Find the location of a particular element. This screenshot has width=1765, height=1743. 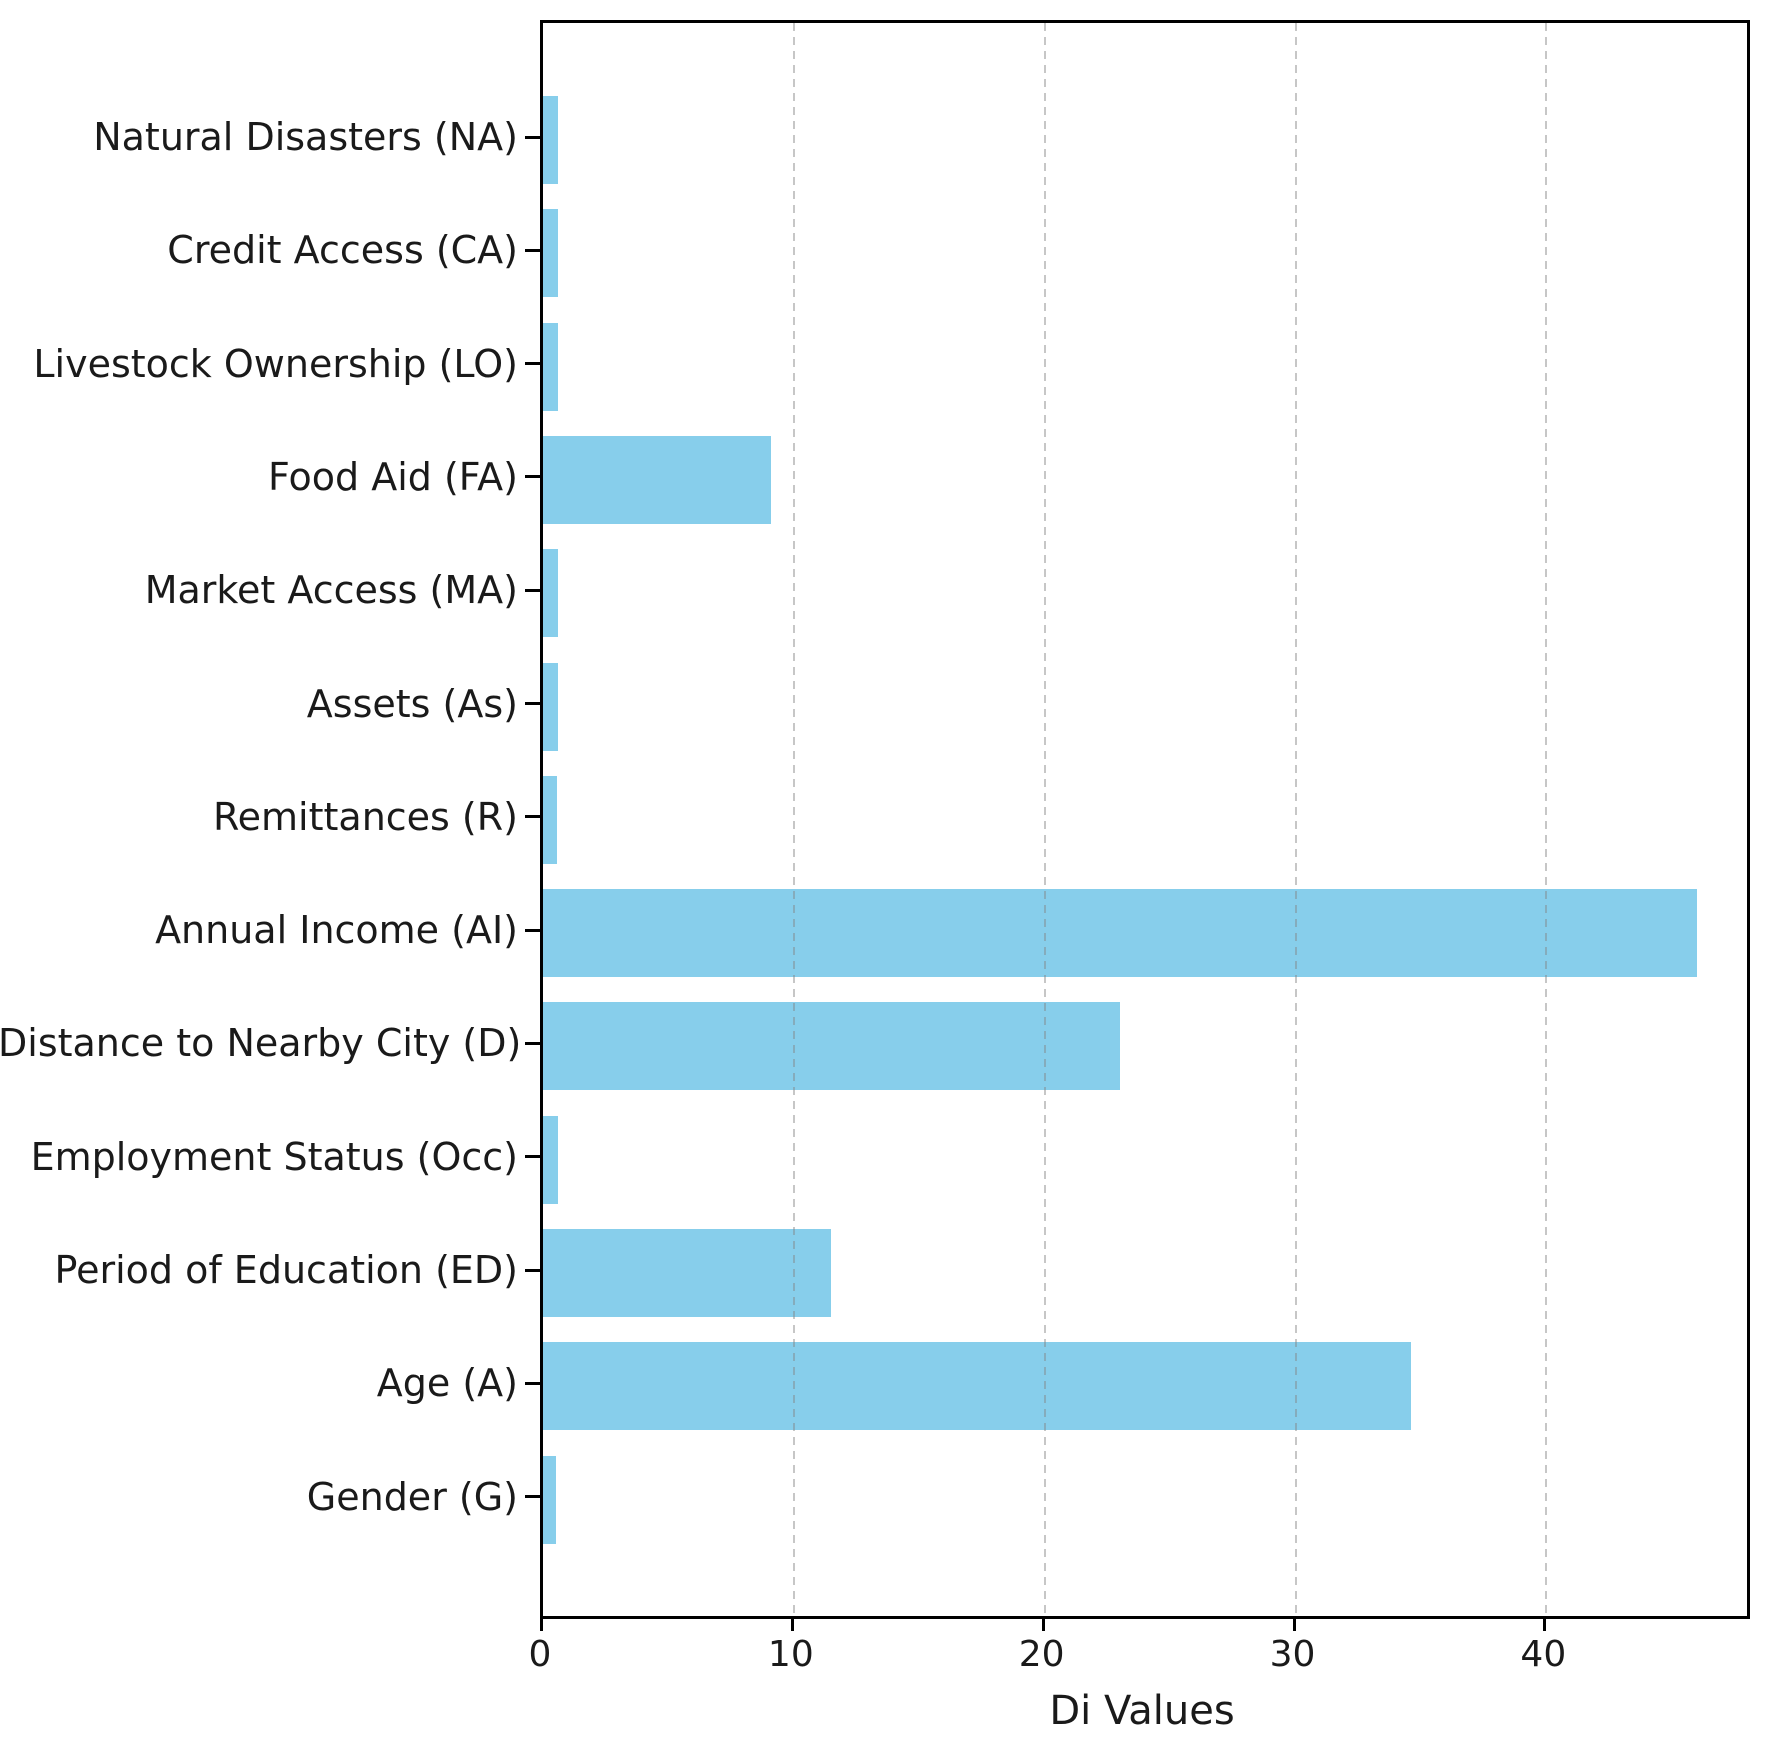

y-tick-mark-age-a is located at coordinates (532, 1383).